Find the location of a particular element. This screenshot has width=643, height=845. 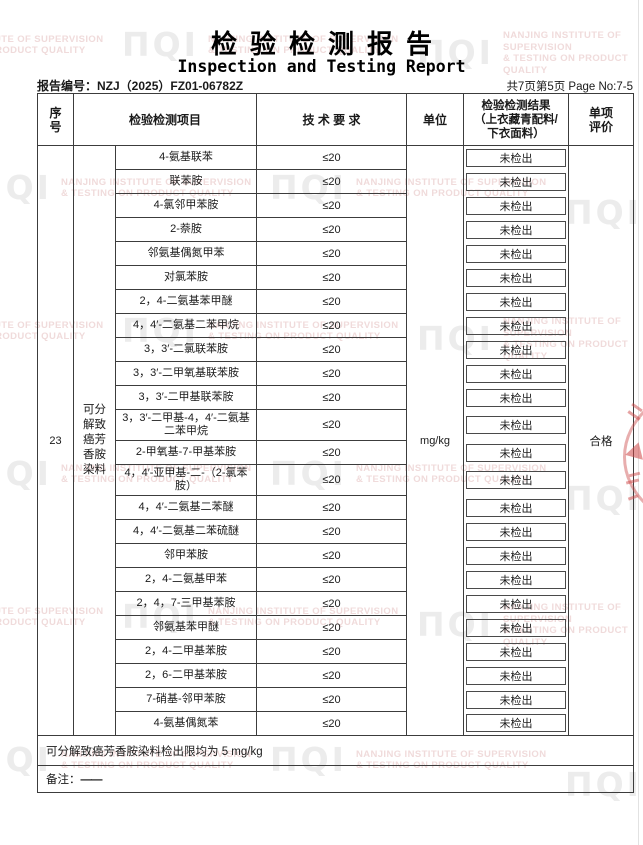

test-item-name: 2，4-二甲基苯胺 is located at coordinates (186, 651).